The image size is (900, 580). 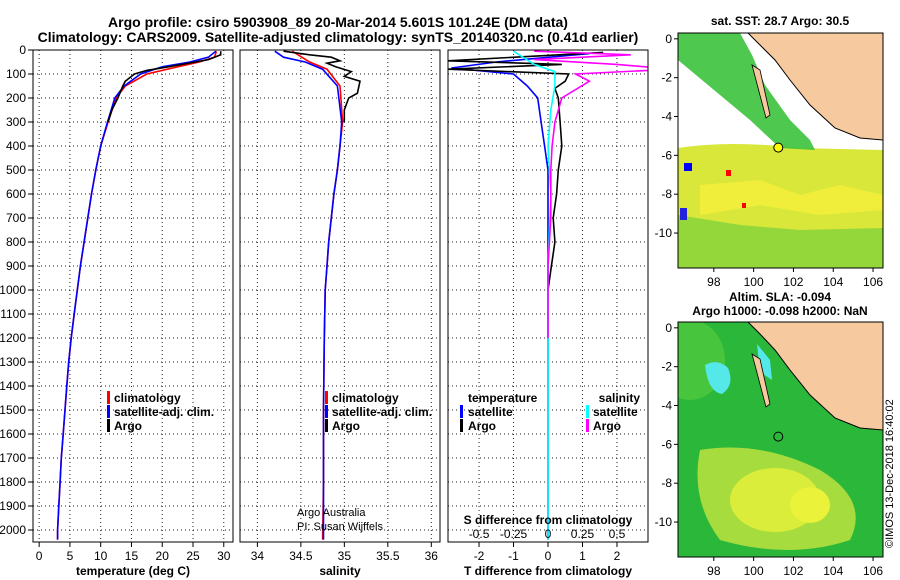 I want to click on s-difference-axis-label: S difference from climatology, so click(x=548, y=520).